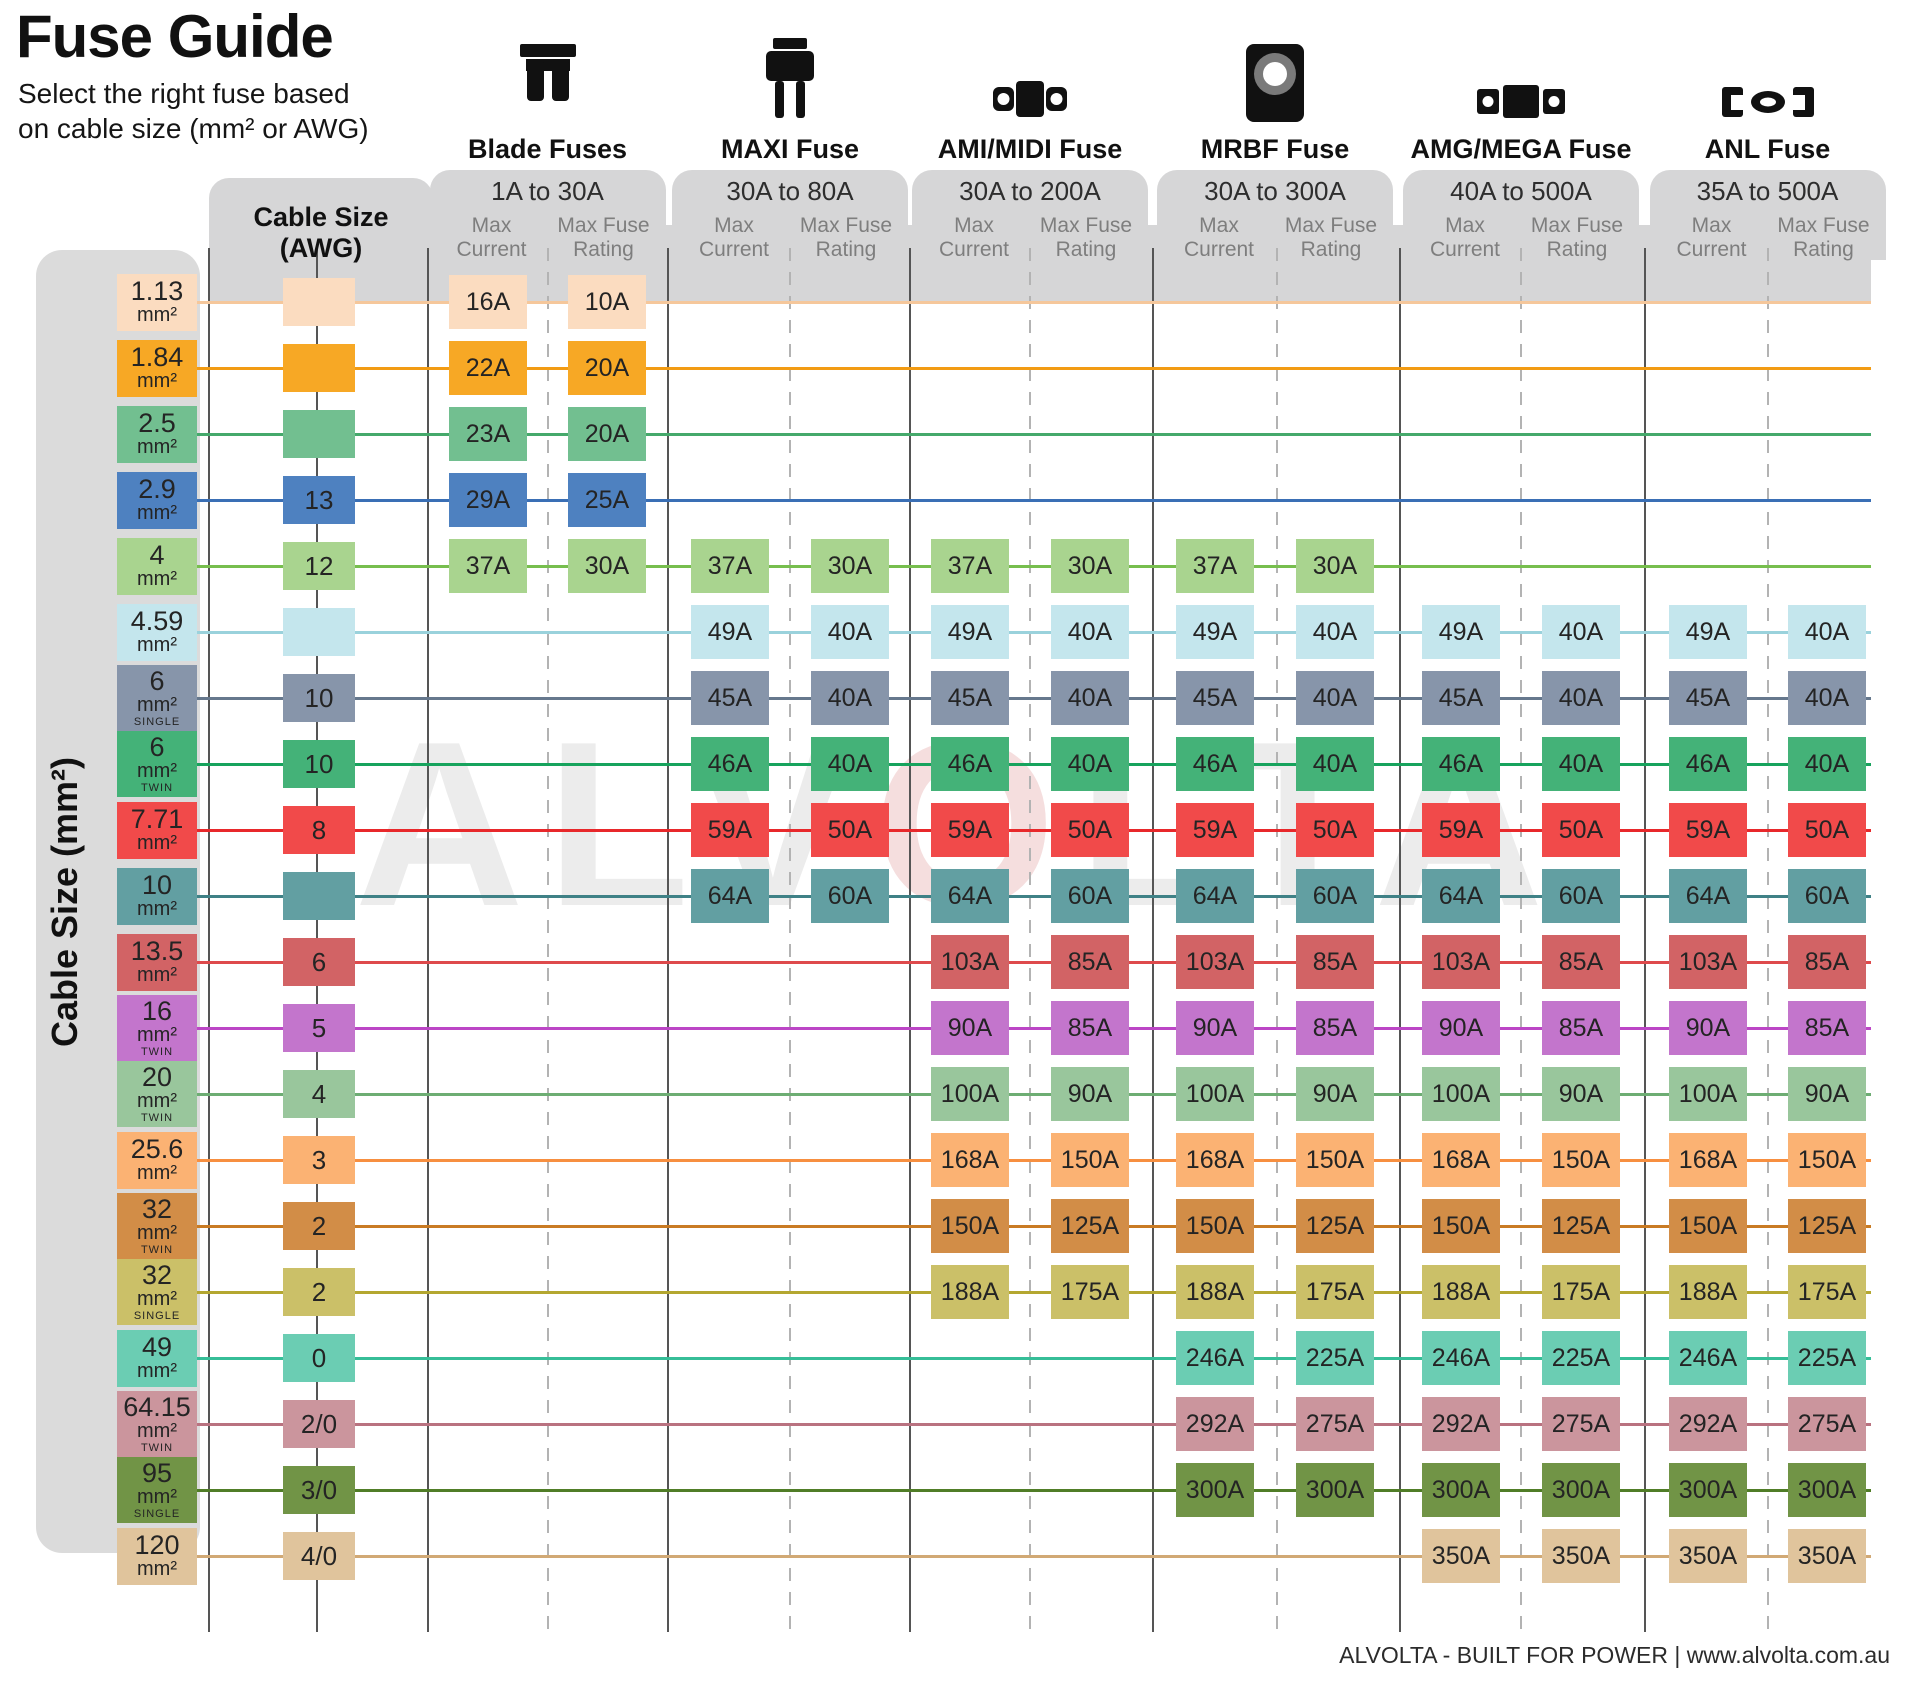 This screenshot has height=1706, width=1920. I want to click on cable-size-chip: 10 mm², so click(157, 896).